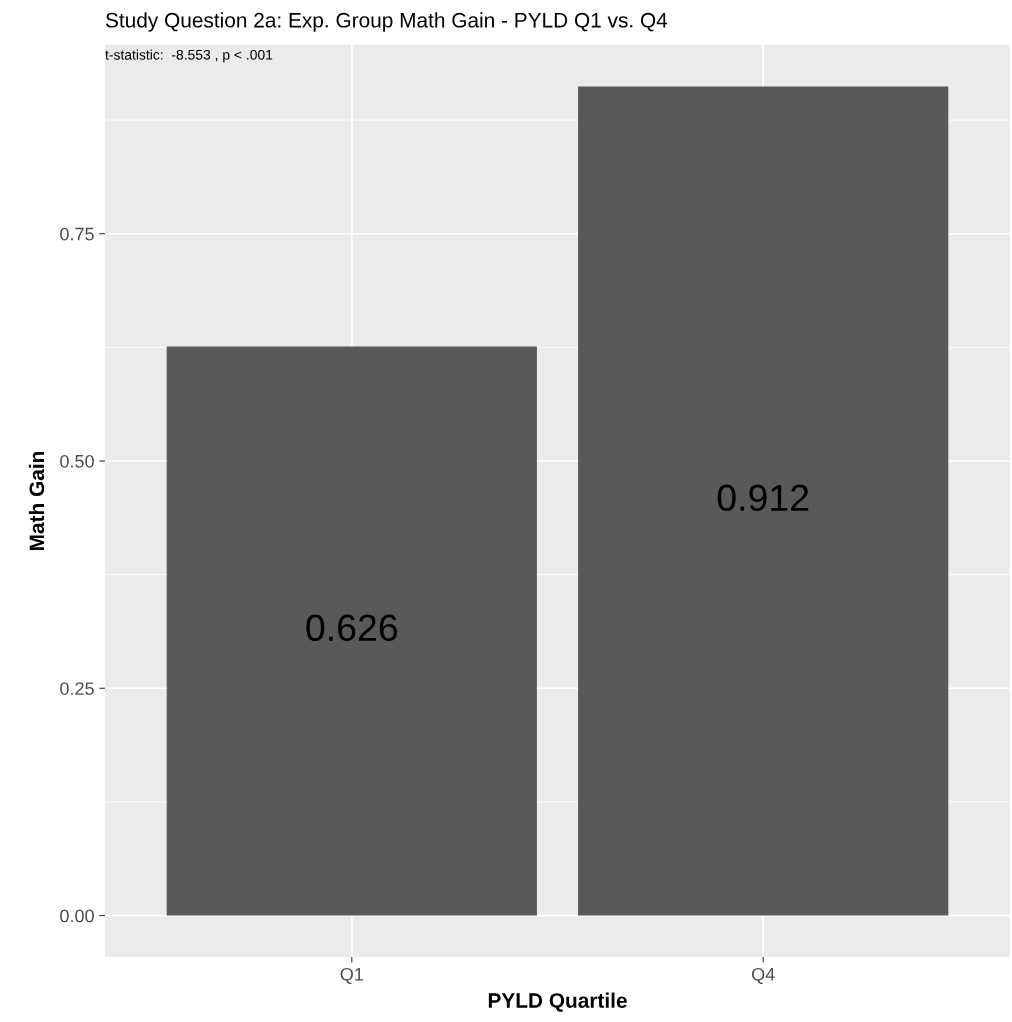  Describe the element at coordinates (763, 498) in the screenshot. I see `data-label: 0.912` at that location.